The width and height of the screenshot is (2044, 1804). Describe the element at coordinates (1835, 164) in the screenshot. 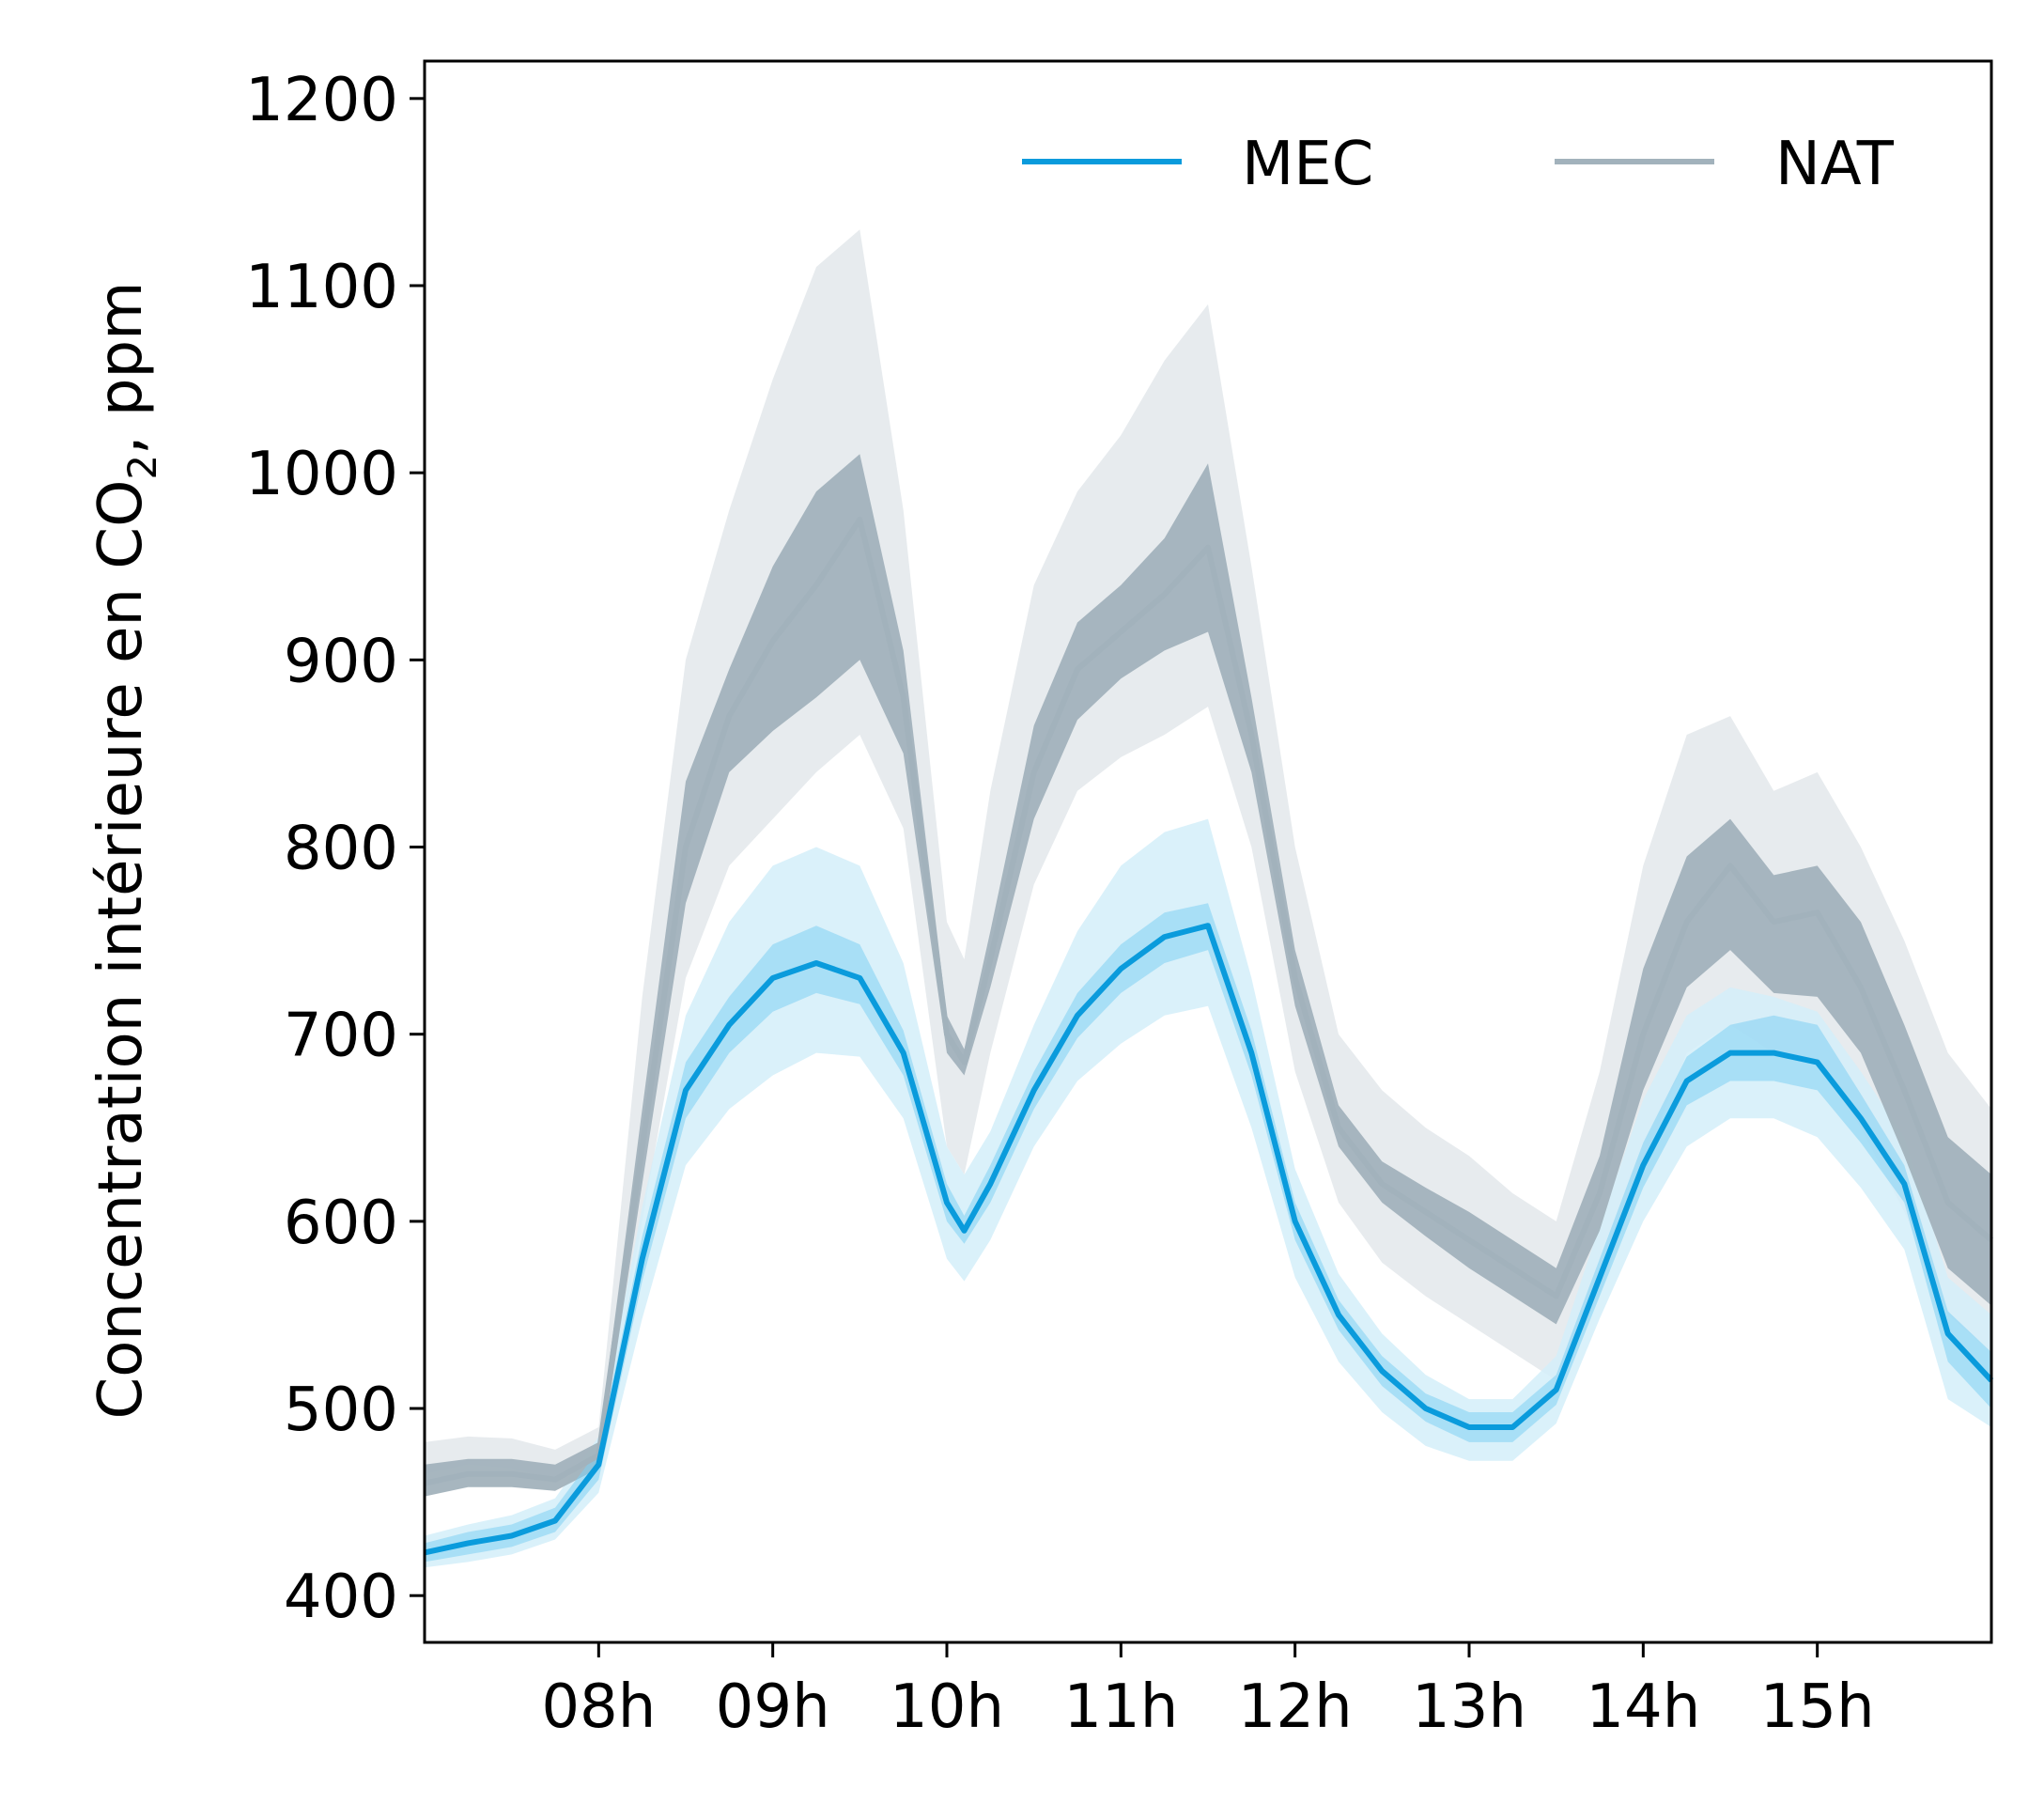

I see `legend-label-nat: NAT` at that location.